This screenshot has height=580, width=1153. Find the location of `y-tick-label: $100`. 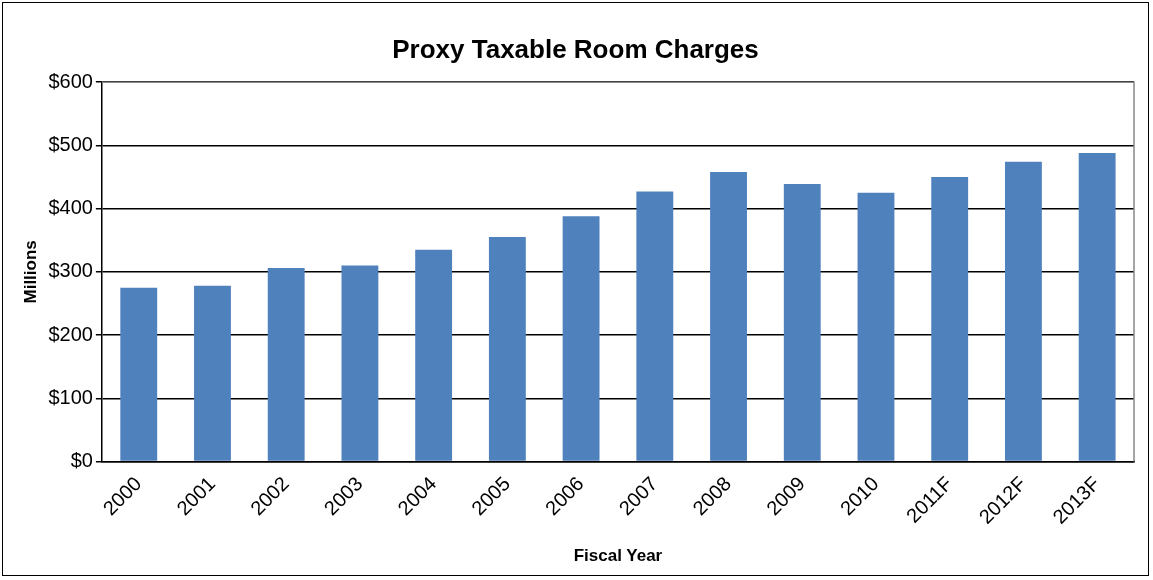

y-tick-label: $100 is located at coordinates (70, 396).